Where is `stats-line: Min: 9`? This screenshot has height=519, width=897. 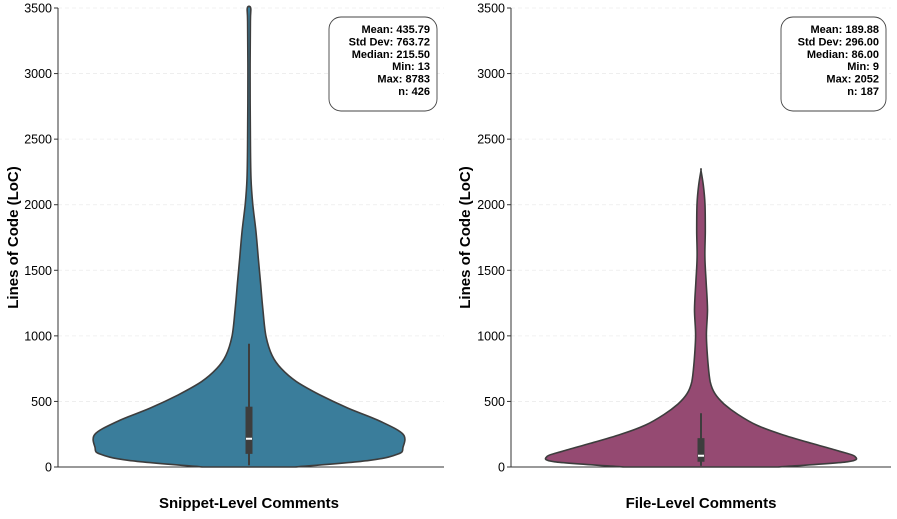 stats-line: Min: 9 is located at coordinates (863, 67).